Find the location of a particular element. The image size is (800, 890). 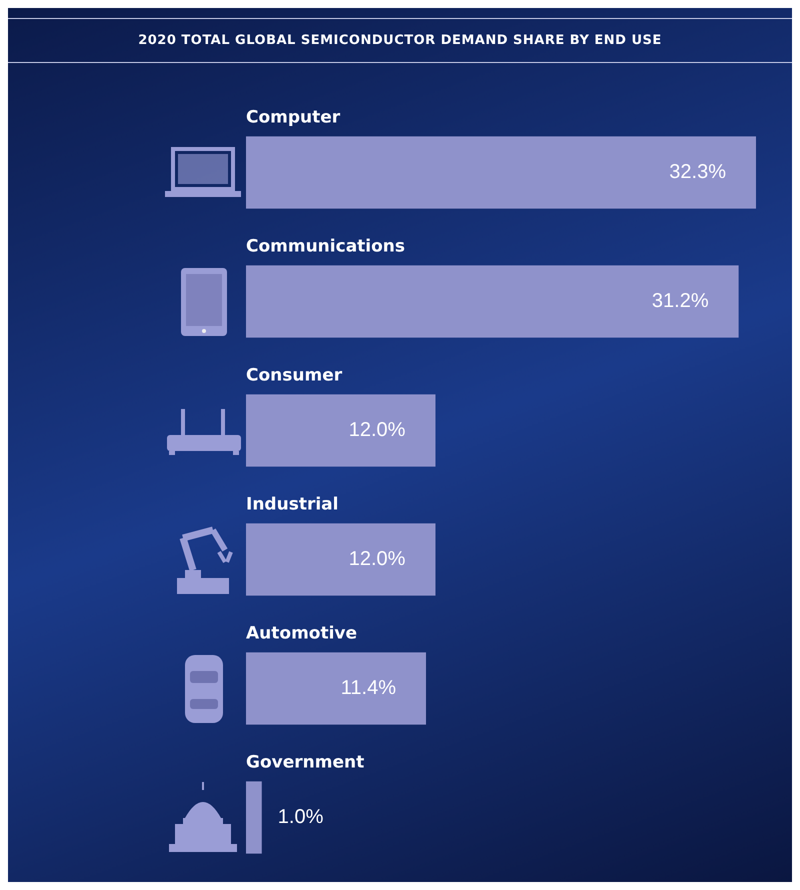

data-label: 11.4% is located at coordinates (368, 688).